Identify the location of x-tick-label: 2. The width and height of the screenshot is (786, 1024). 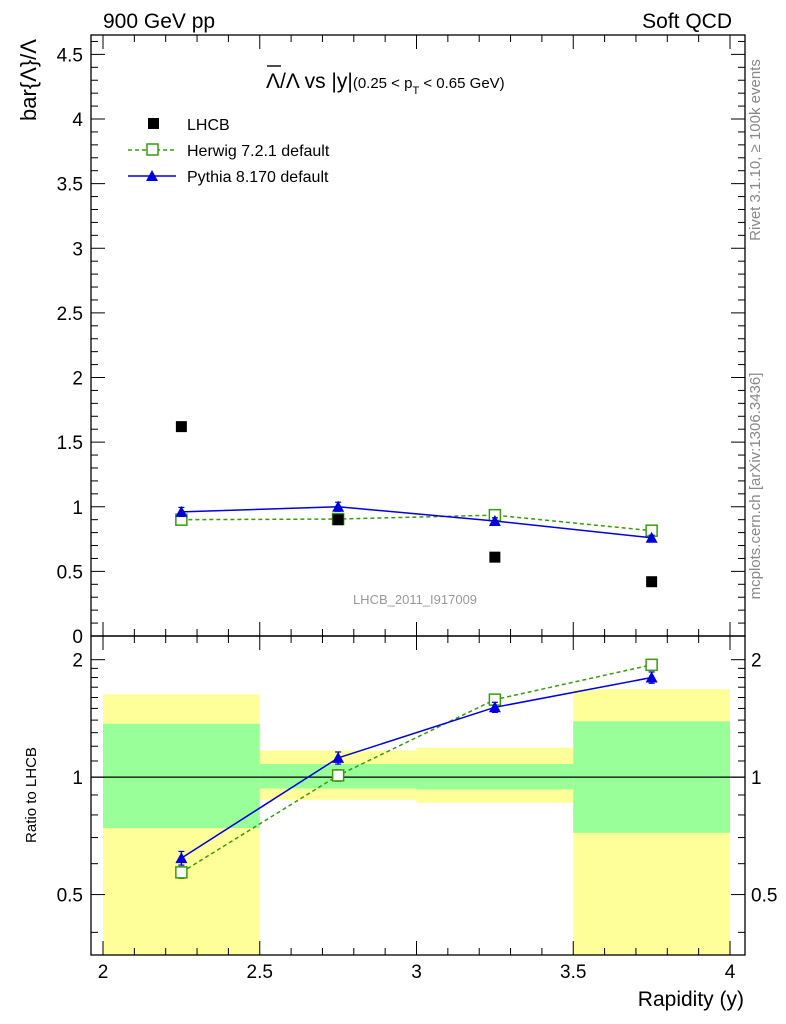
(103, 972).